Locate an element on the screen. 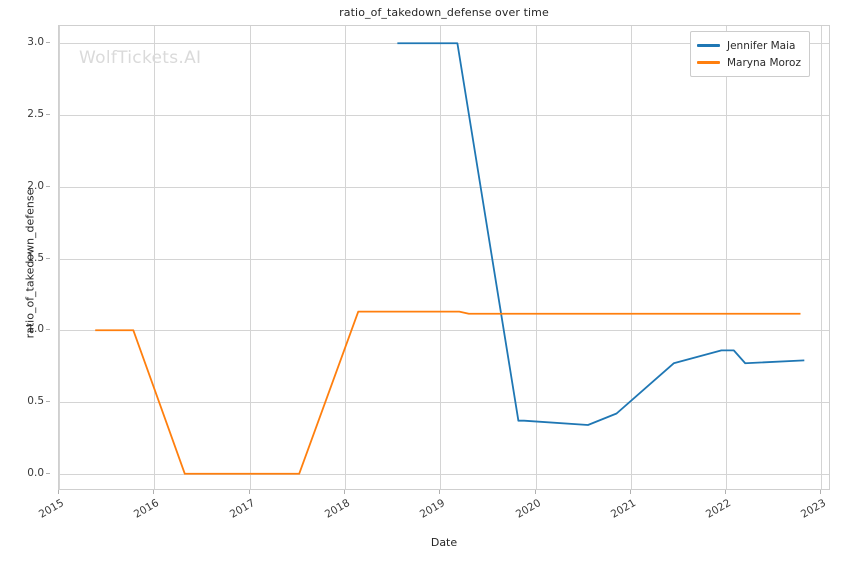 This screenshot has width=844, height=561. legend-item: Maryna Moroz is located at coordinates (749, 62).